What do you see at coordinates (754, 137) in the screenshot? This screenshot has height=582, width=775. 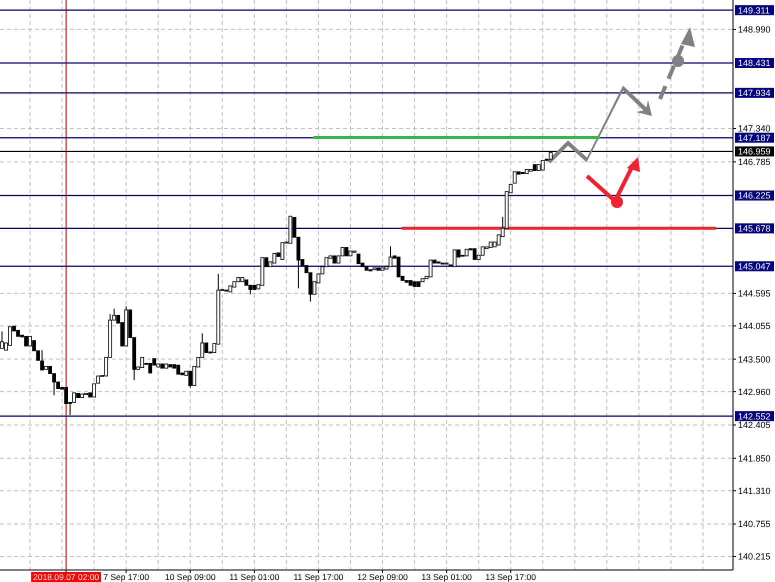 I see `ref-line-label: 147.187` at bounding box center [754, 137].